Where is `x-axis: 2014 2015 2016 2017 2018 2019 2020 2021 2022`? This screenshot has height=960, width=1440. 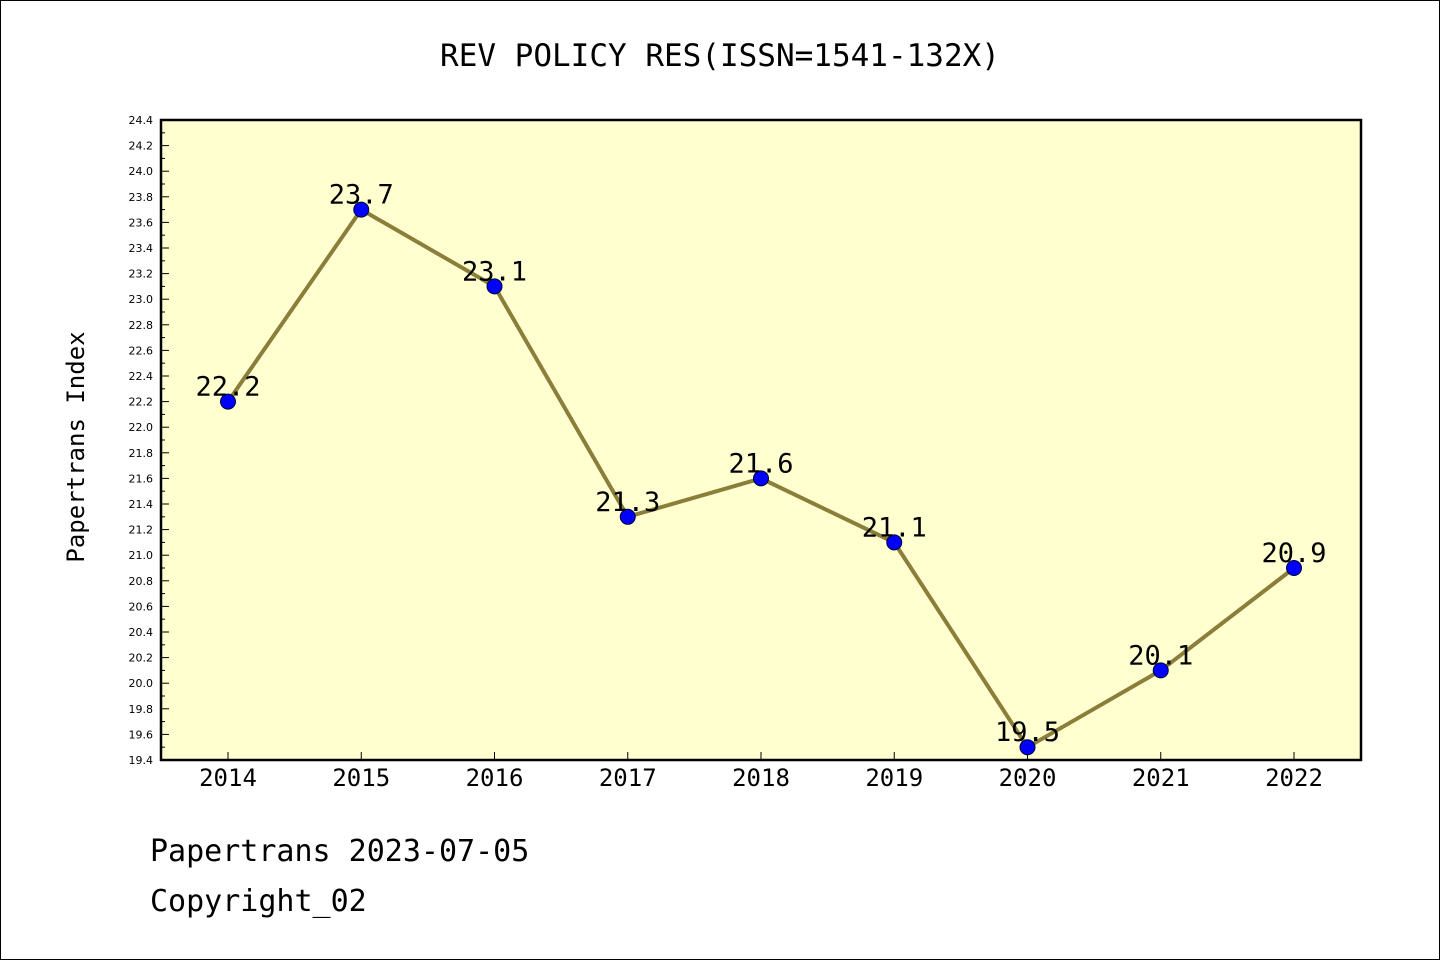
x-axis: 2014 2015 2016 2017 2018 2019 2020 2021 2022 is located at coordinates (761, 772).